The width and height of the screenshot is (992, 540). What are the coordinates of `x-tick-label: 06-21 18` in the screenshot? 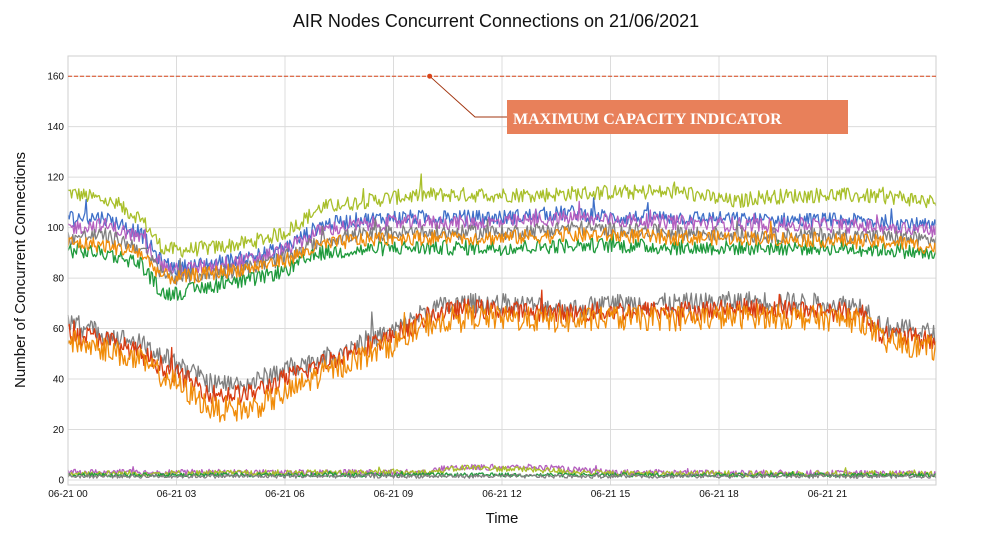 It's located at (719, 494).